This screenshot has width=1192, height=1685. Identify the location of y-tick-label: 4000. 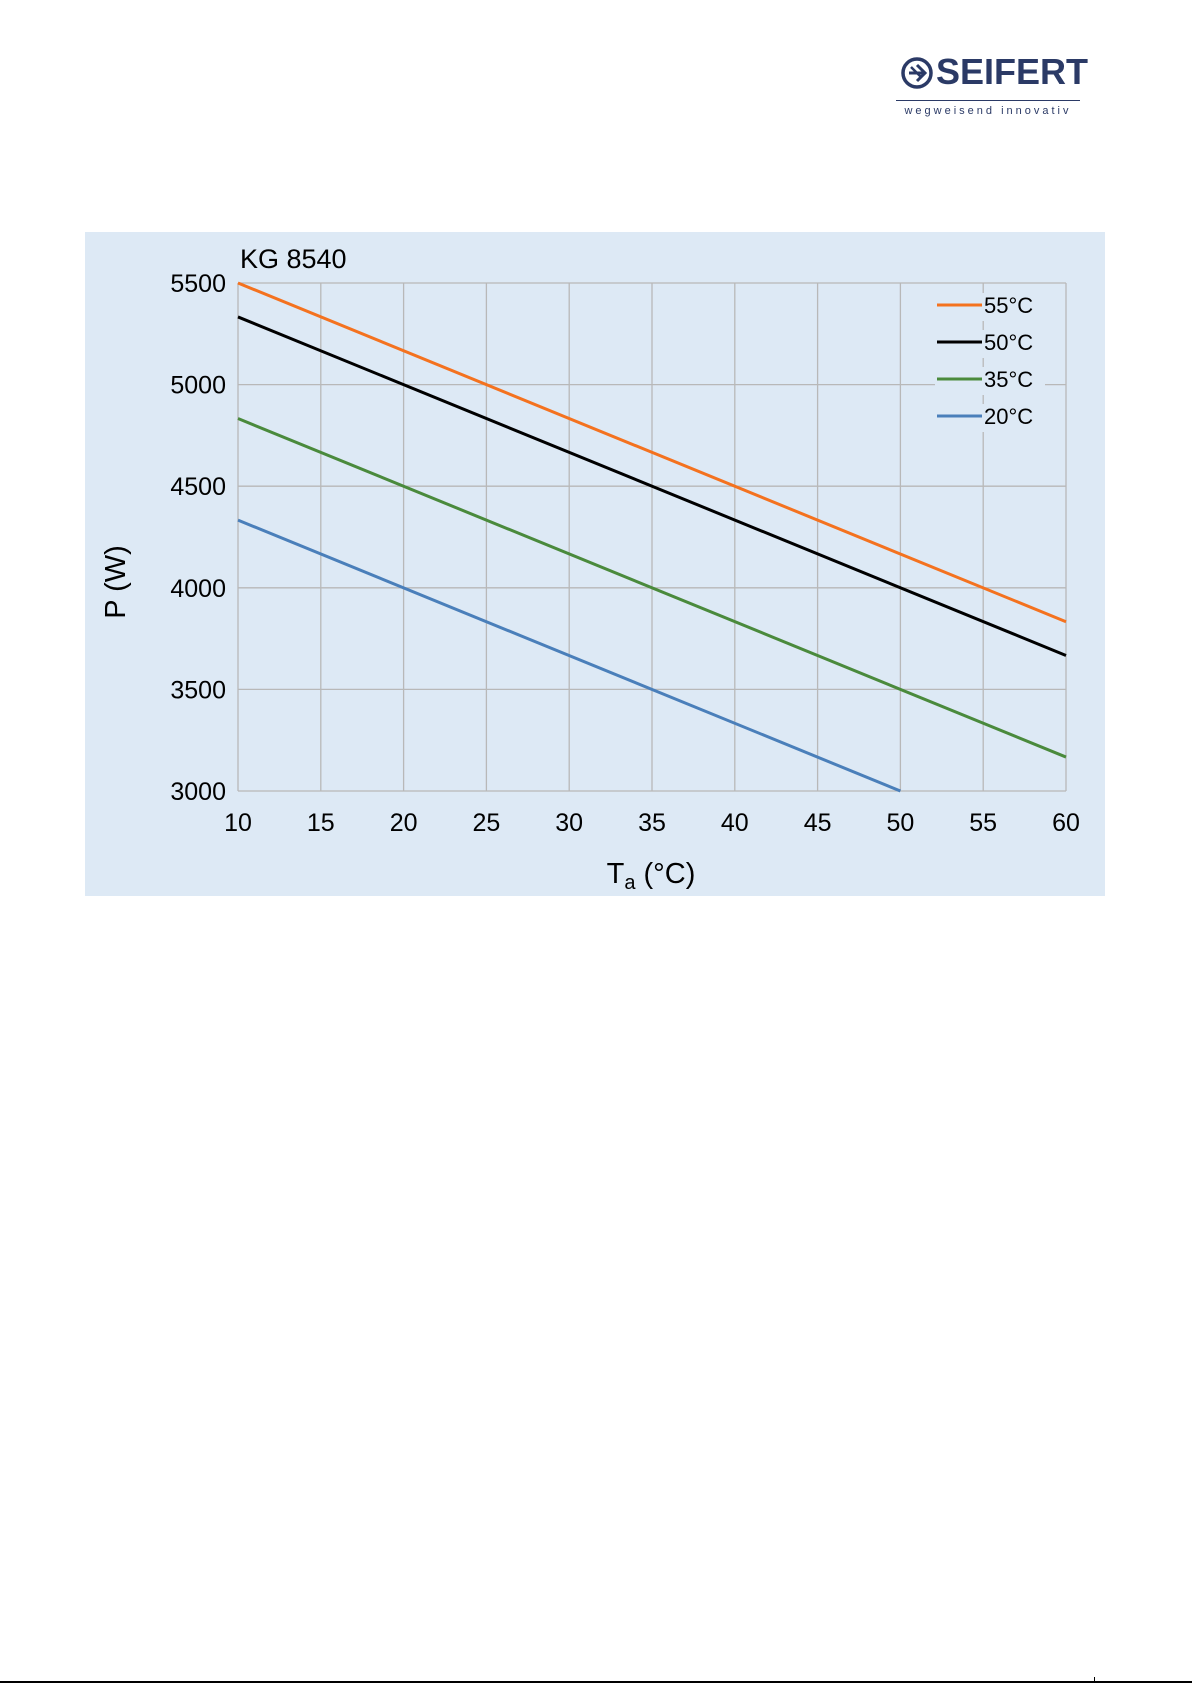
(198, 589).